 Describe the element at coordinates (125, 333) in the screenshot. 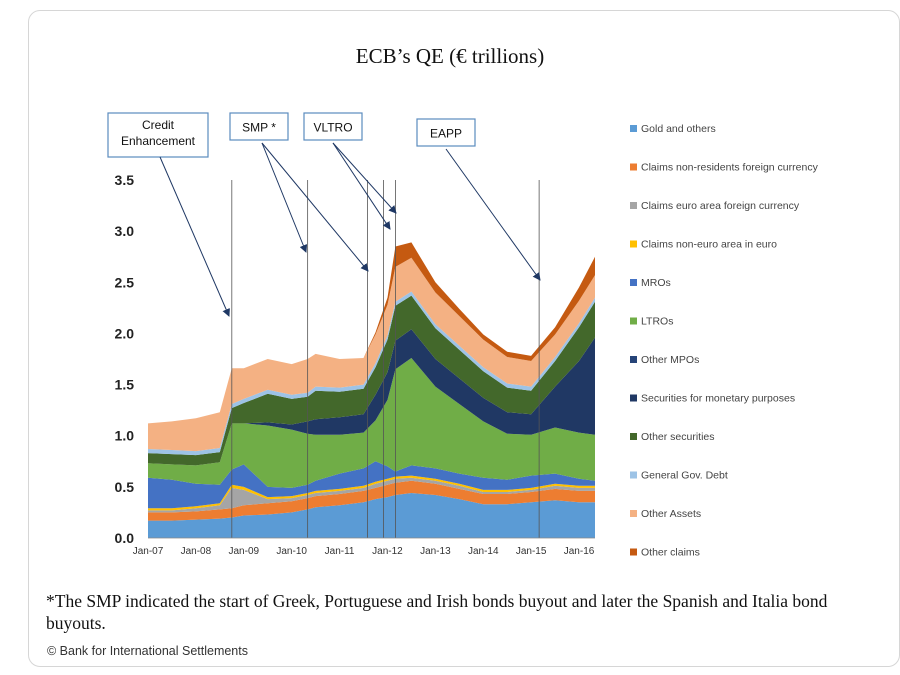

I see `y-tick-label: 2.0` at that location.